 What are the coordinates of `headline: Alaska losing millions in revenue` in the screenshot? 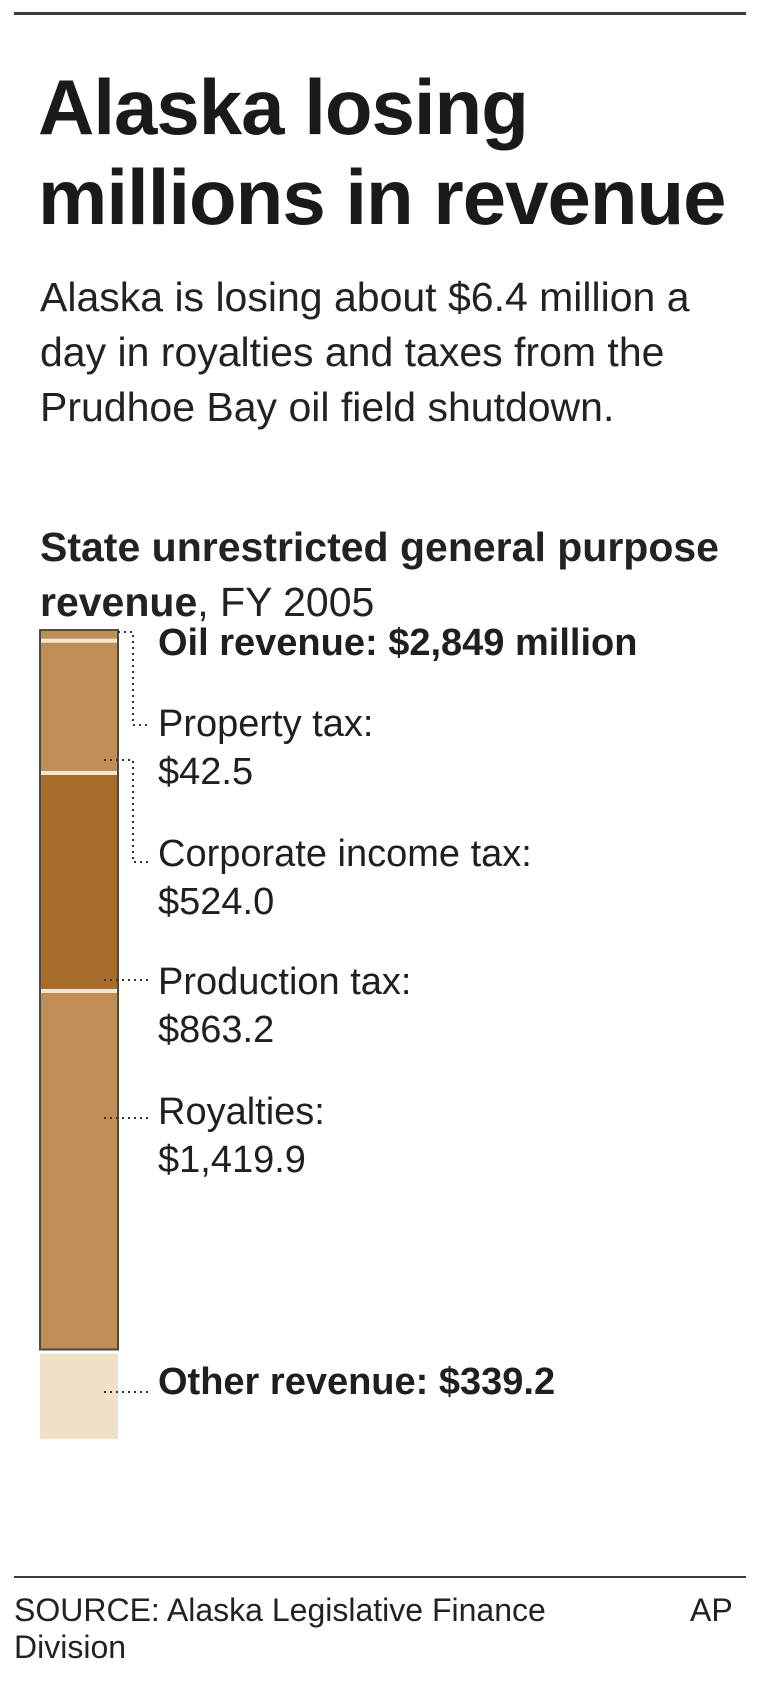 It's located at (382, 152).